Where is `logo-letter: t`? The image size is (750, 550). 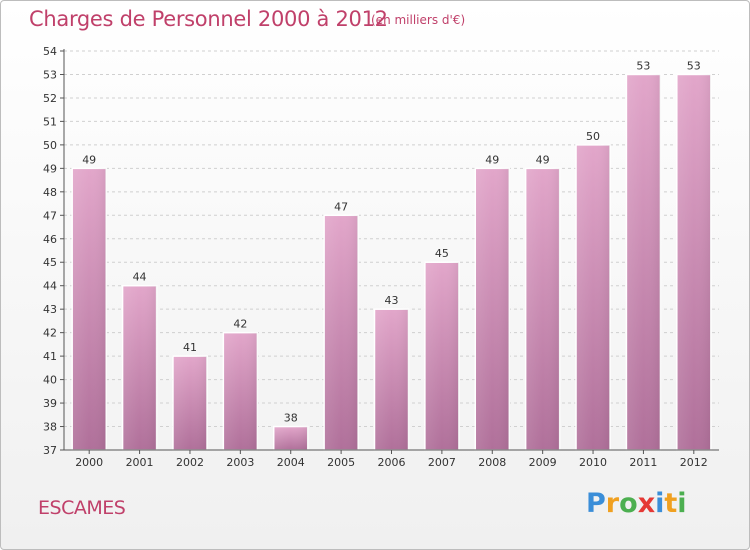
logo-letter: t is located at coordinates (671, 503).